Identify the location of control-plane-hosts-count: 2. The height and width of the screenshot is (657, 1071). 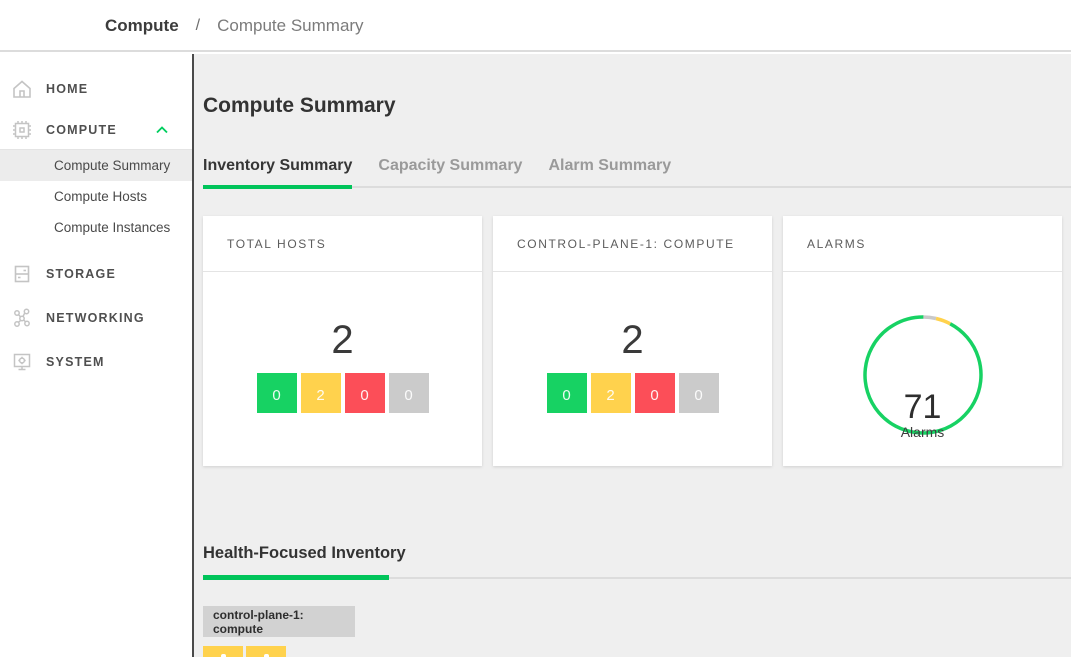
(632, 340).